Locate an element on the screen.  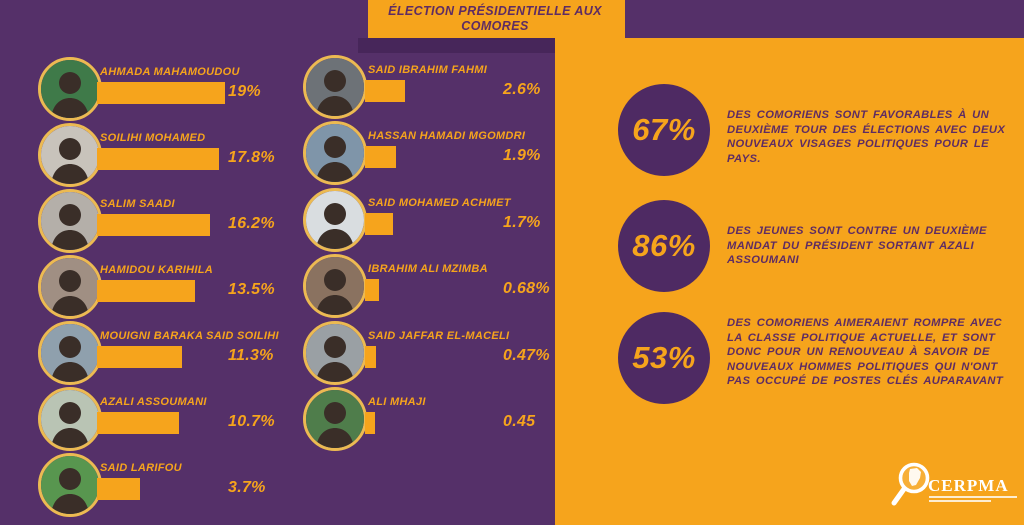
candidate-info: SAID IBRAHIM FAHMI is located at coordinates (461, 88).